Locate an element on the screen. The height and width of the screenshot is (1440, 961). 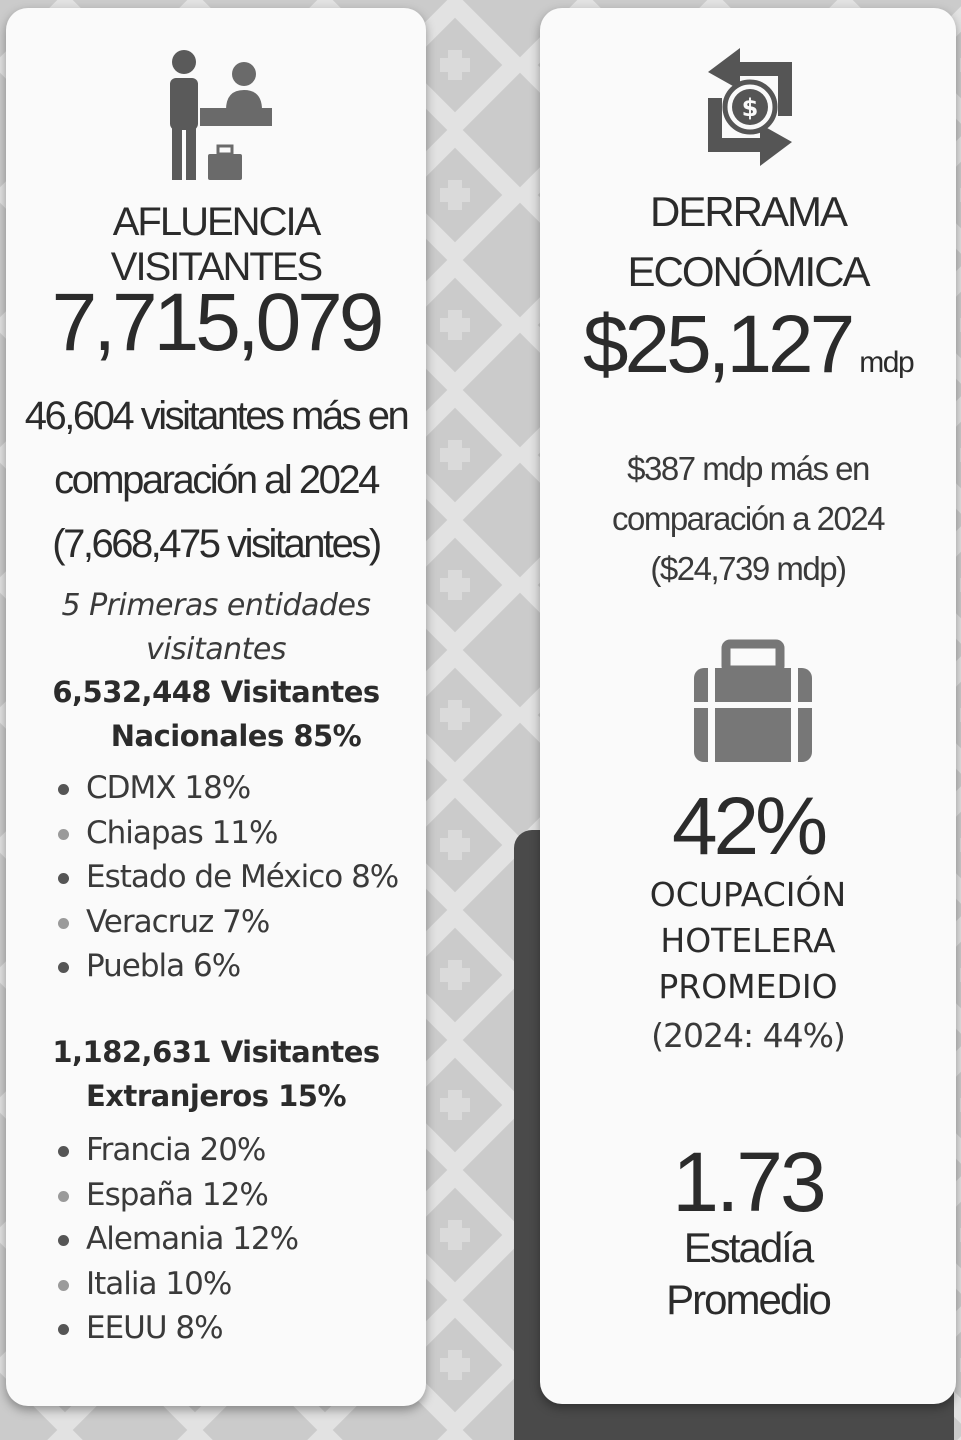
comparison-line: 46,604 visitantes más en is located at coordinates (217, 416).